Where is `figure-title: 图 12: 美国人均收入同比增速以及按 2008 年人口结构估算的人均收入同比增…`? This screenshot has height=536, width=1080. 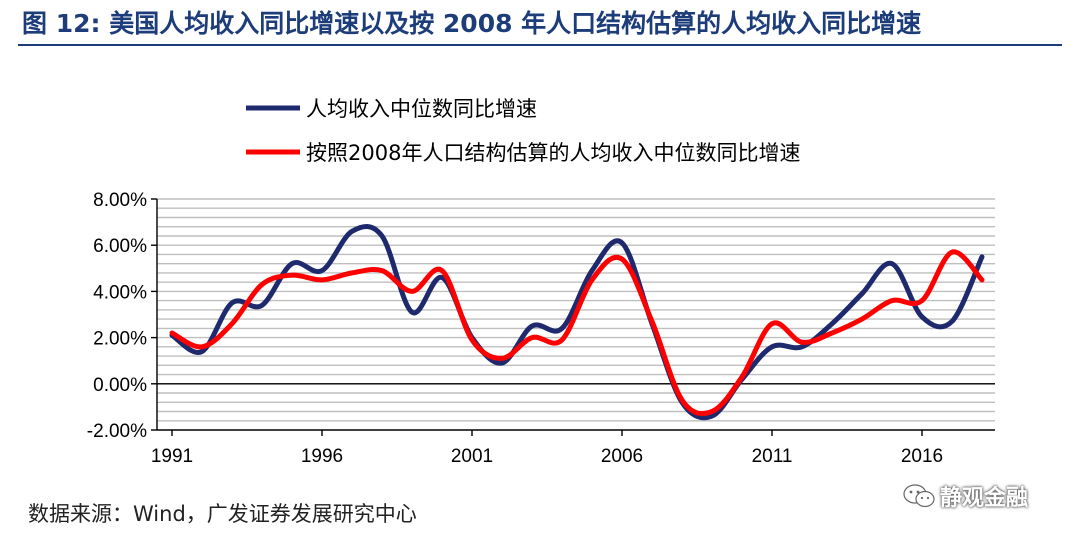 figure-title: 图 12: 美国人均收入同比增速以及按 2008 年人口结构估算的人均收入同比增… is located at coordinates (472, 23).